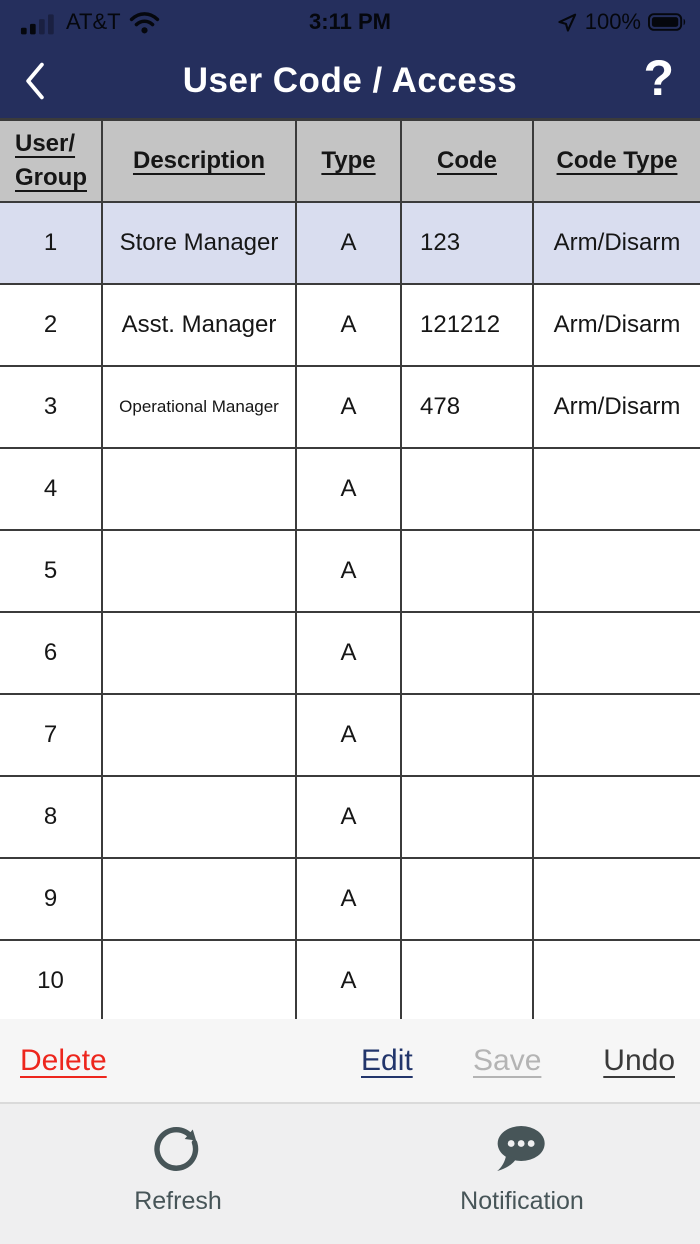 The height and width of the screenshot is (1244, 700). What do you see at coordinates (51, 244) in the screenshot?
I see `cell-user: 1` at bounding box center [51, 244].